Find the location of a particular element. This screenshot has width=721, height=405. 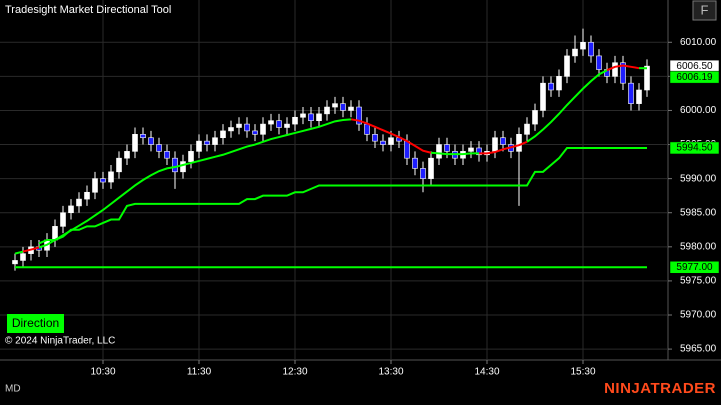

copyright: © 2024 NinjaTrader, LLC is located at coordinates (60, 341).